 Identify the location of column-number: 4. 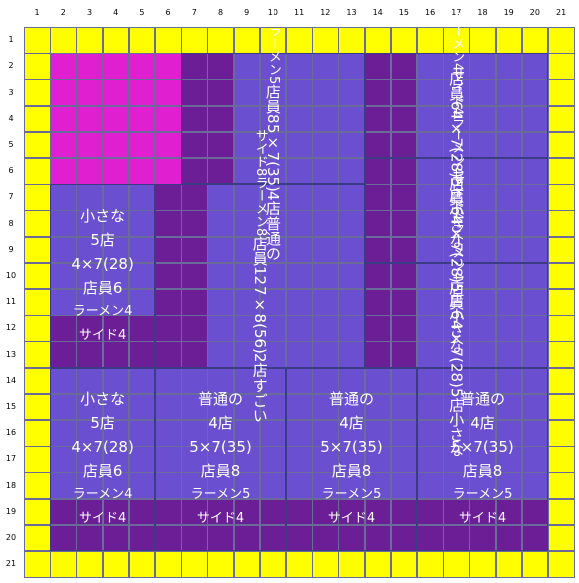
(116, 12).